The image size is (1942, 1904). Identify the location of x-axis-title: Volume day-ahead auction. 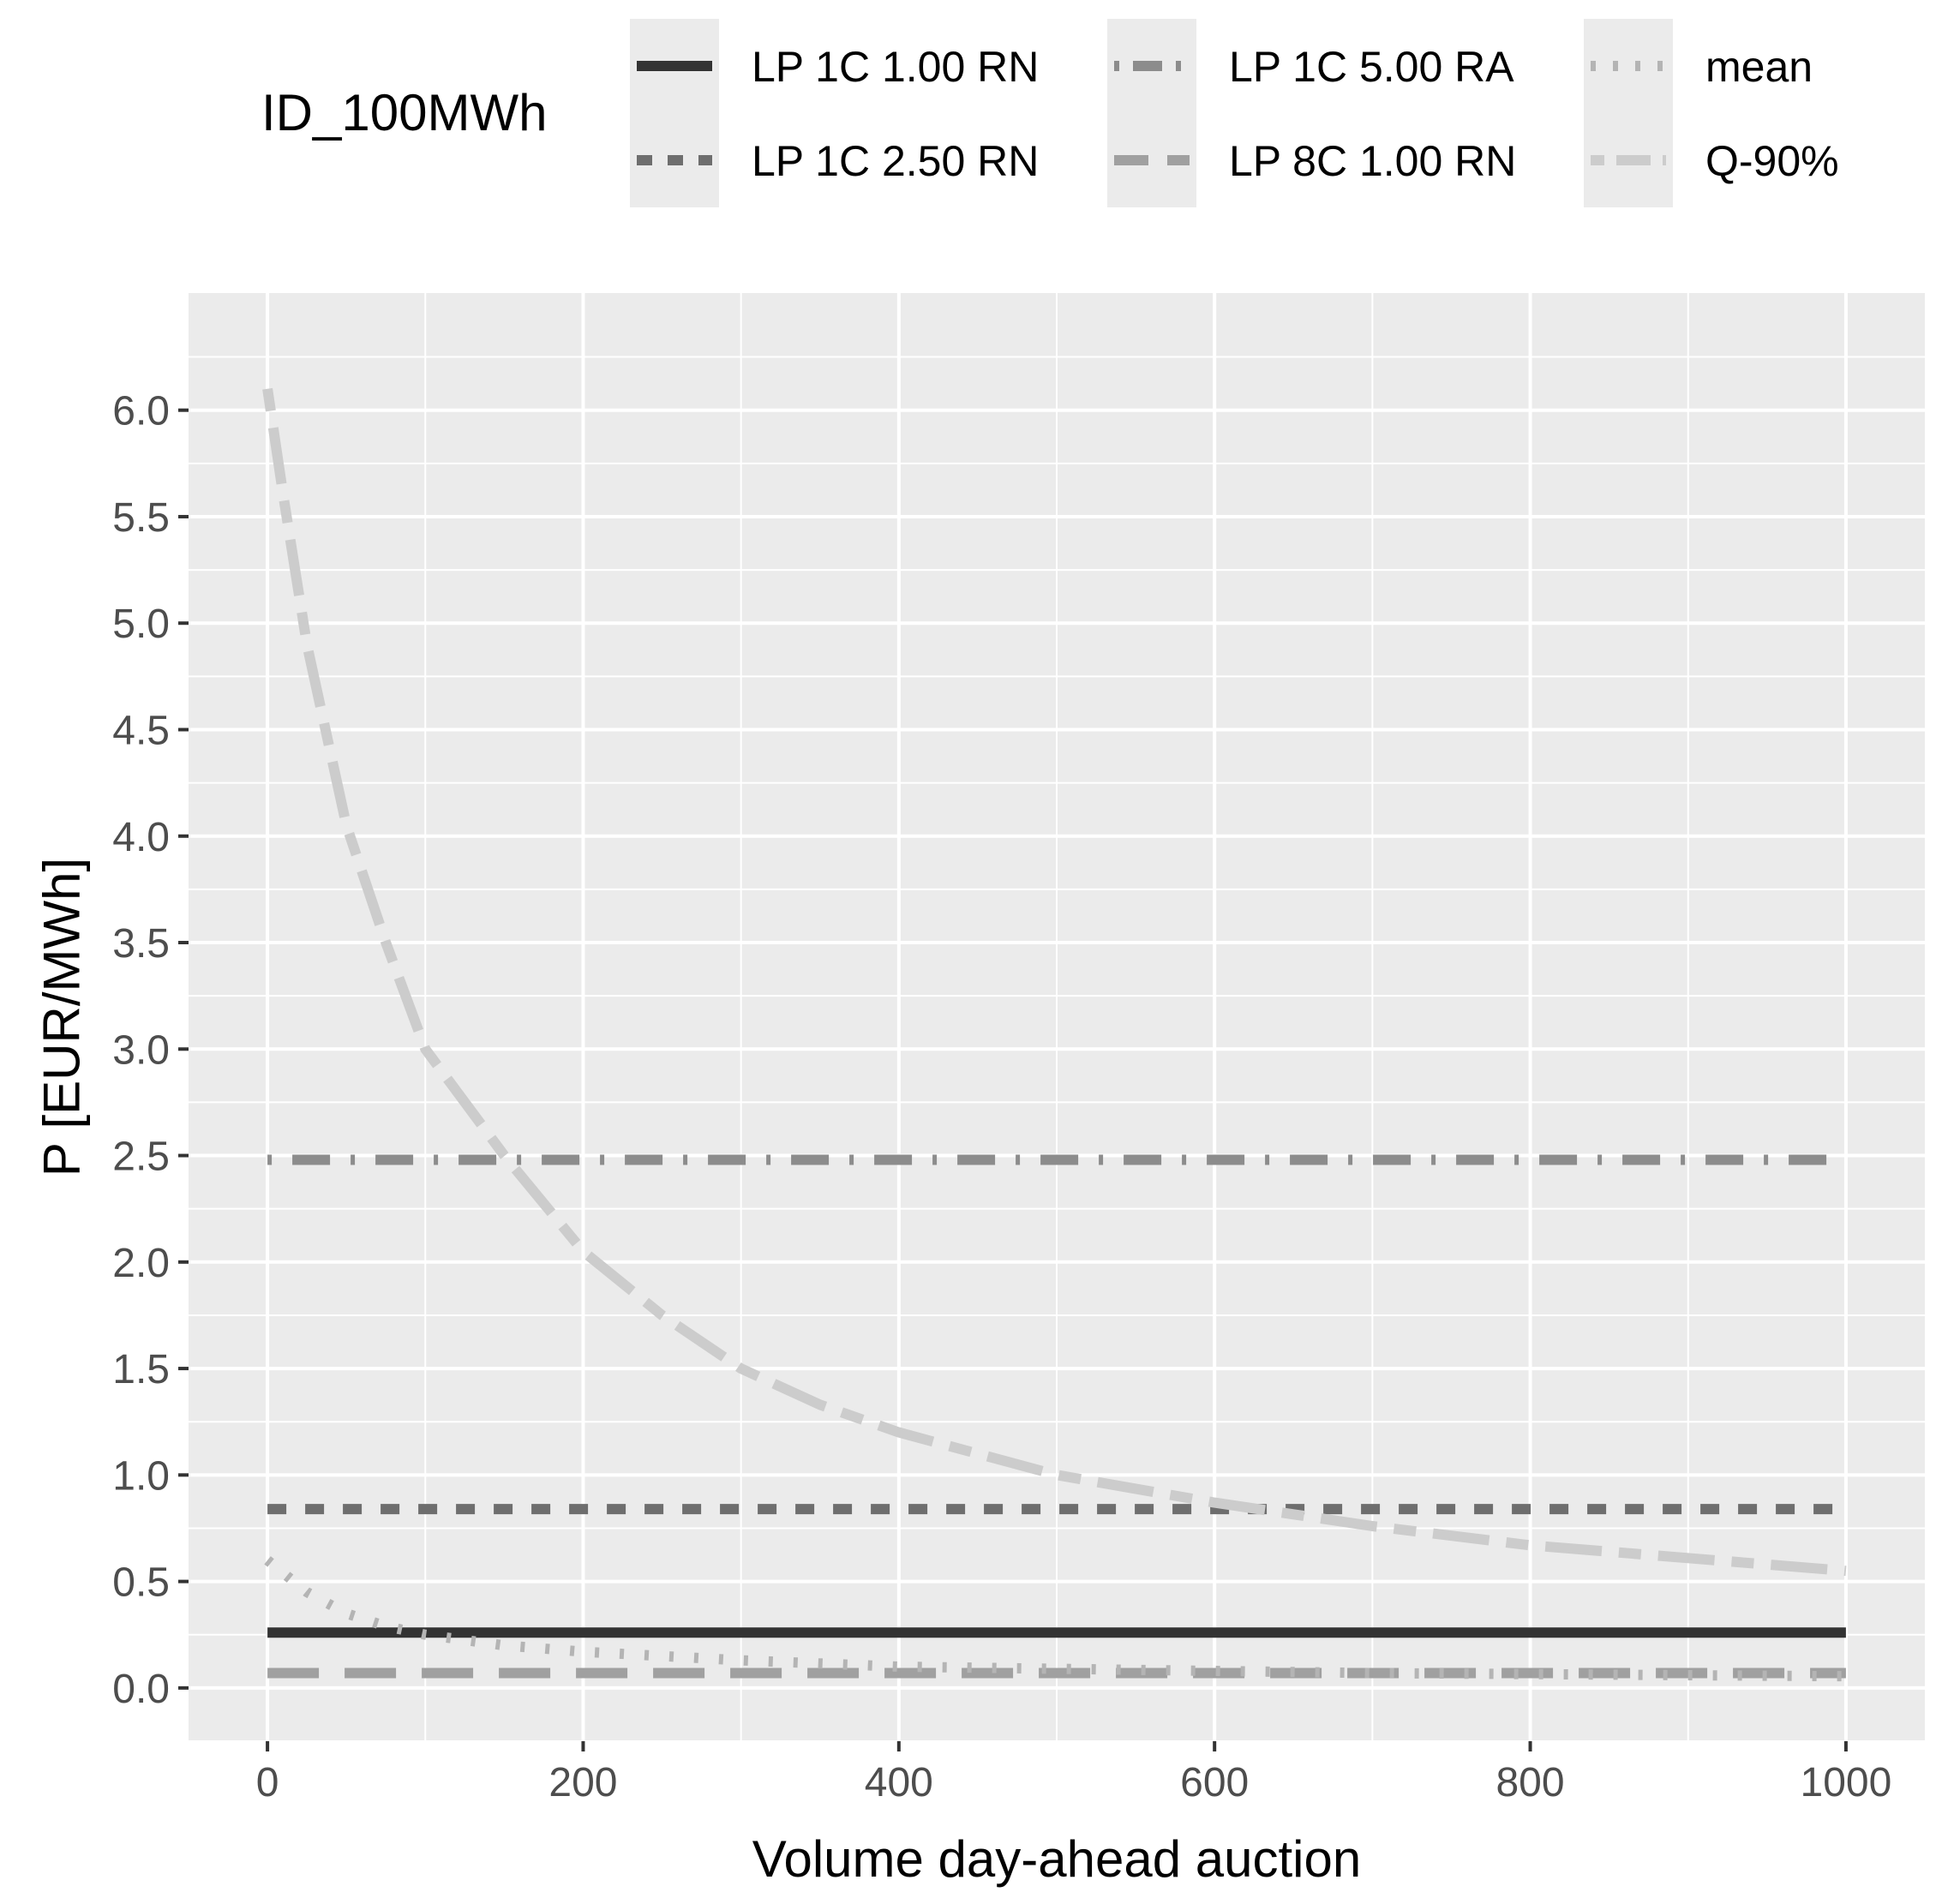
(1057, 1859).